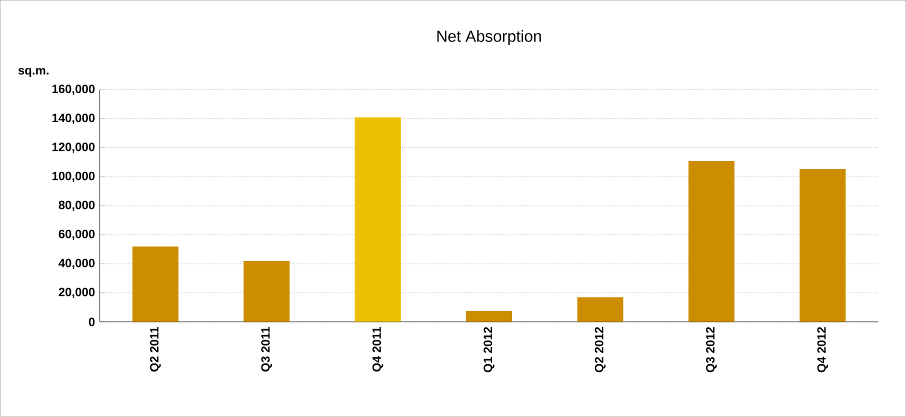 Image resolution: width=906 pixels, height=417 pixels. Describe the element at coordinates (73, 148) in the screenshot. I see `y-tick-label: 120,000` at that location.